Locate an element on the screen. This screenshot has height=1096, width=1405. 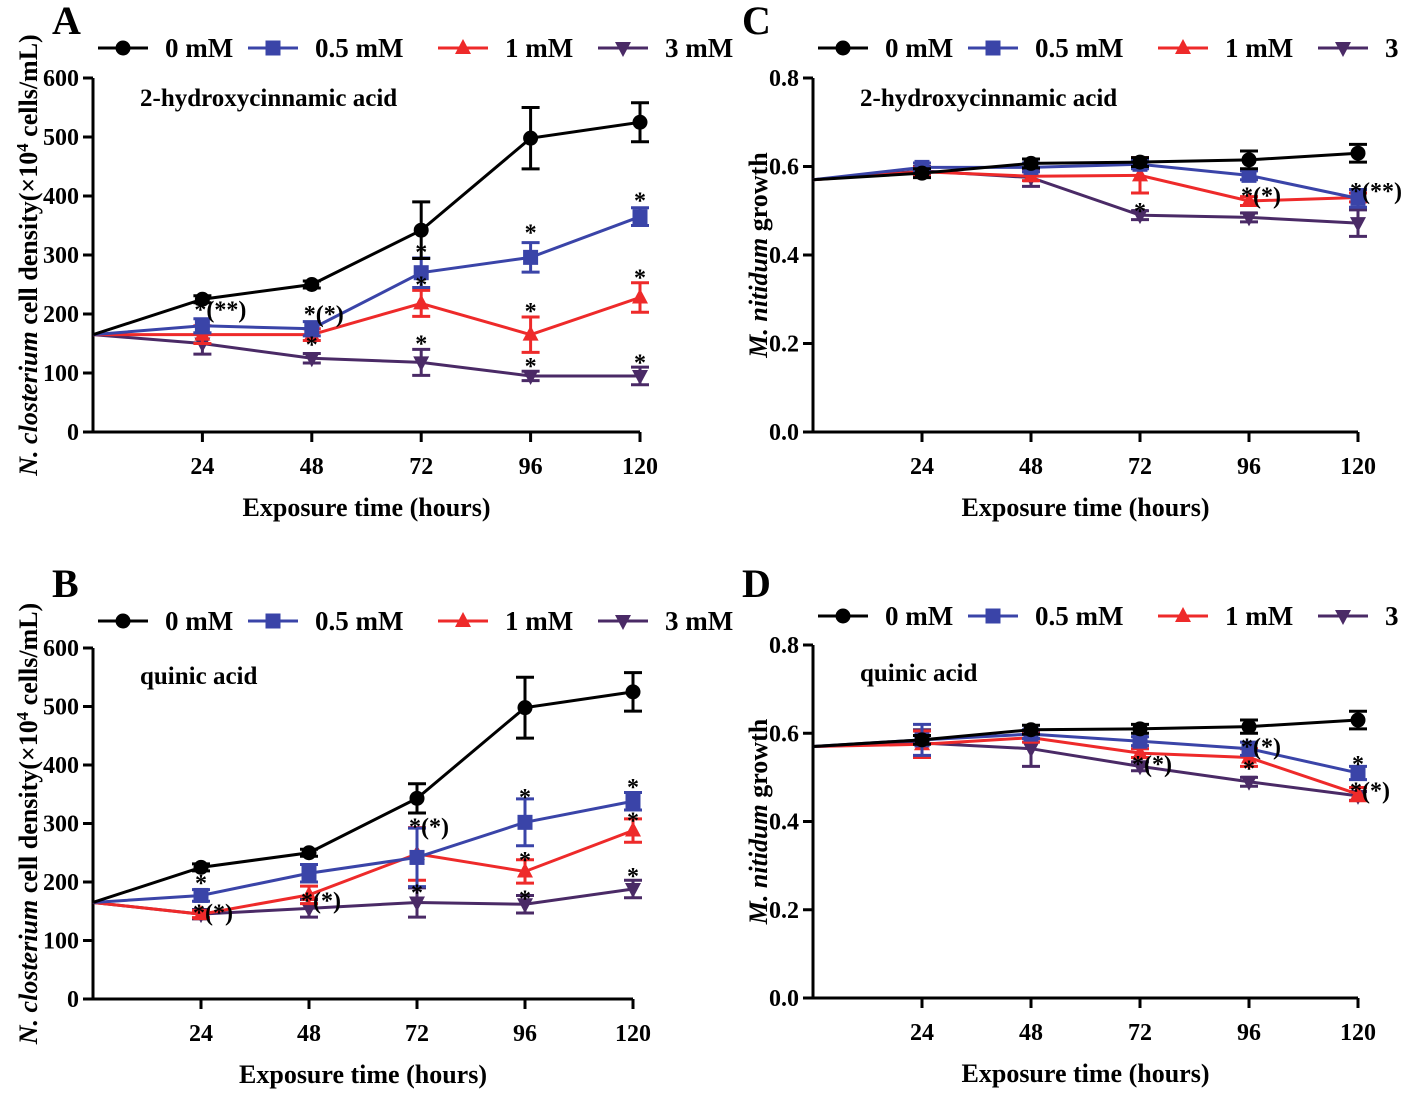
legend-item: 0 mM is located at coordinates (885, 48).